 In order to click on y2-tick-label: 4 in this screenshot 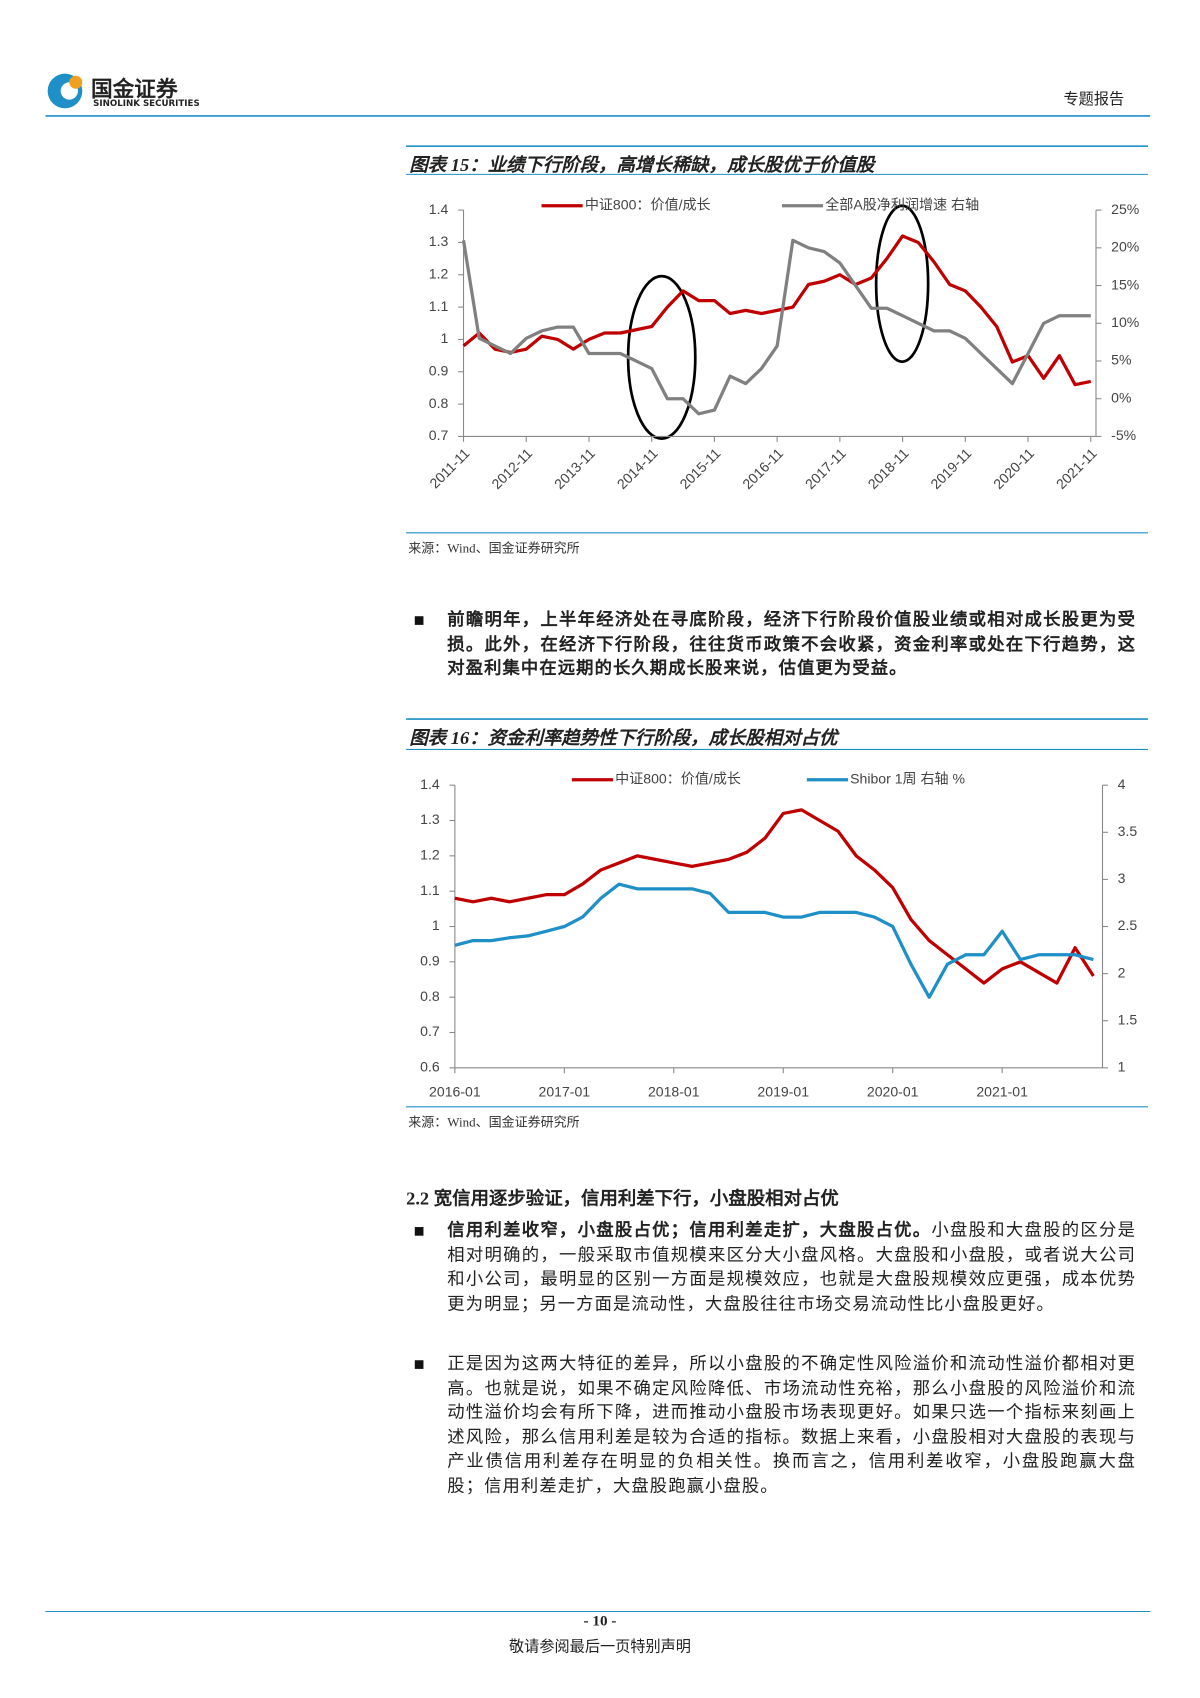, I will do `click(1122, 784)`.